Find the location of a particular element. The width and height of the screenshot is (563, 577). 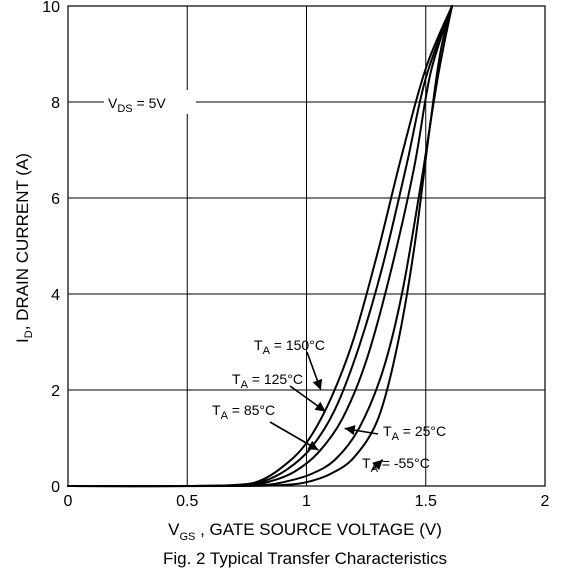

x-tick-label: 2 is located at coordinates (545, 501).